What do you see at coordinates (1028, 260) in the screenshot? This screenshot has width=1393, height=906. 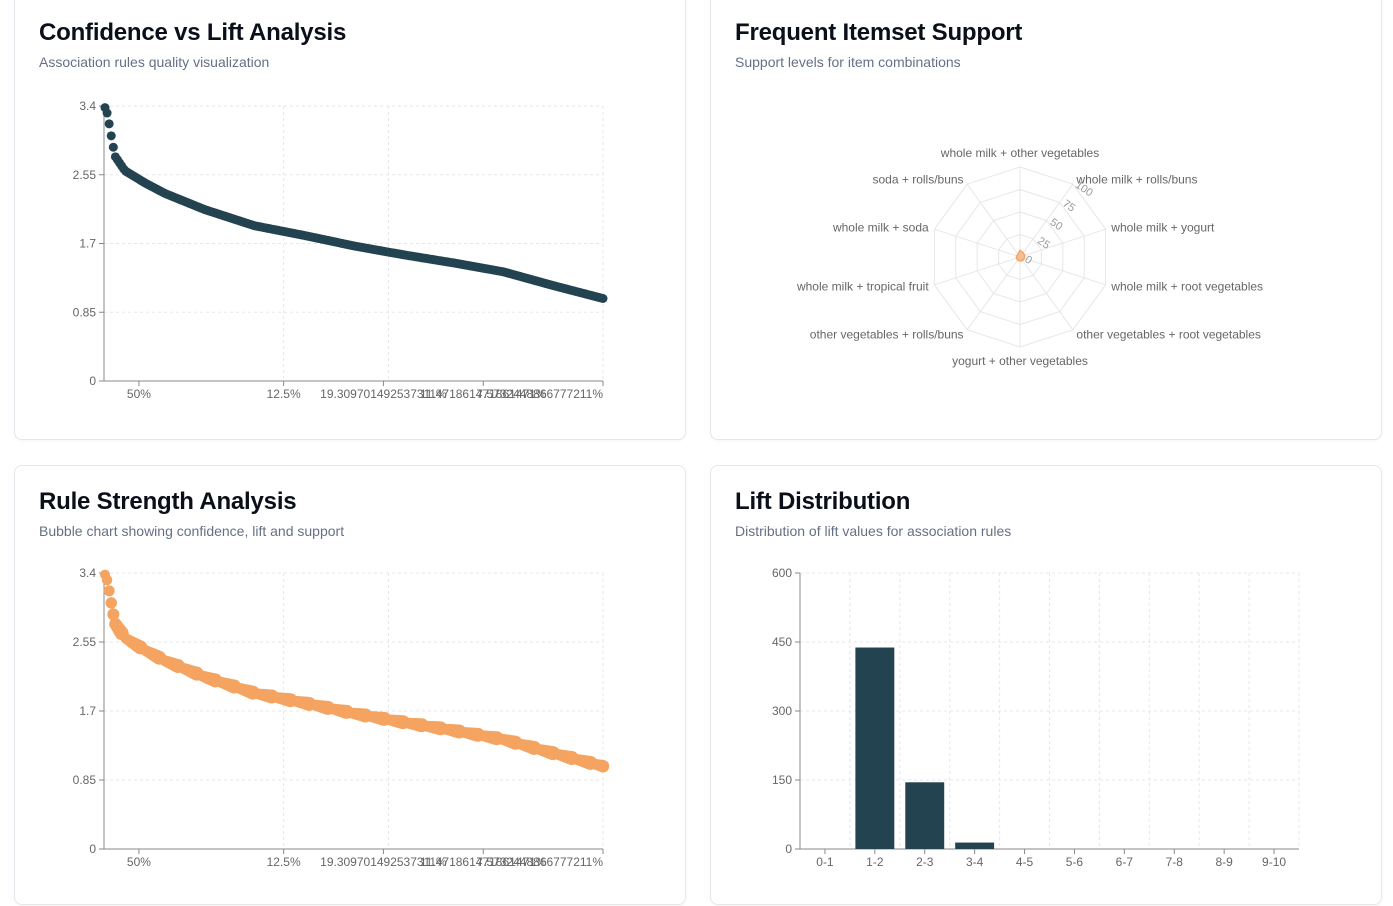 I see `radar-radial-tick: 0` at bounding box center [1028, 260].